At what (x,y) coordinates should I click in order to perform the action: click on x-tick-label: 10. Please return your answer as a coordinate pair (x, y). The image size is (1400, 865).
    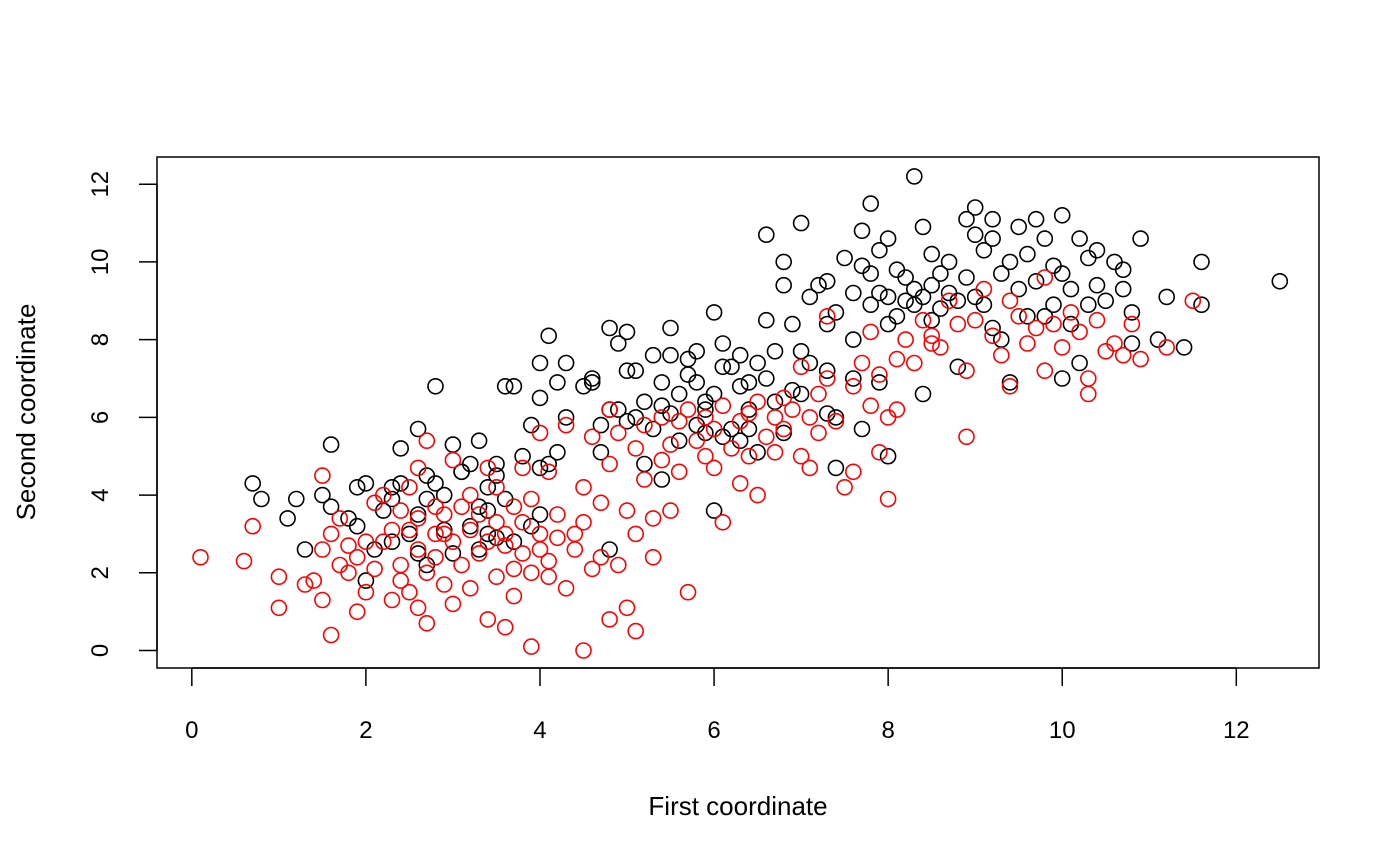
    Looking at the image, I should click on (1062, 730).